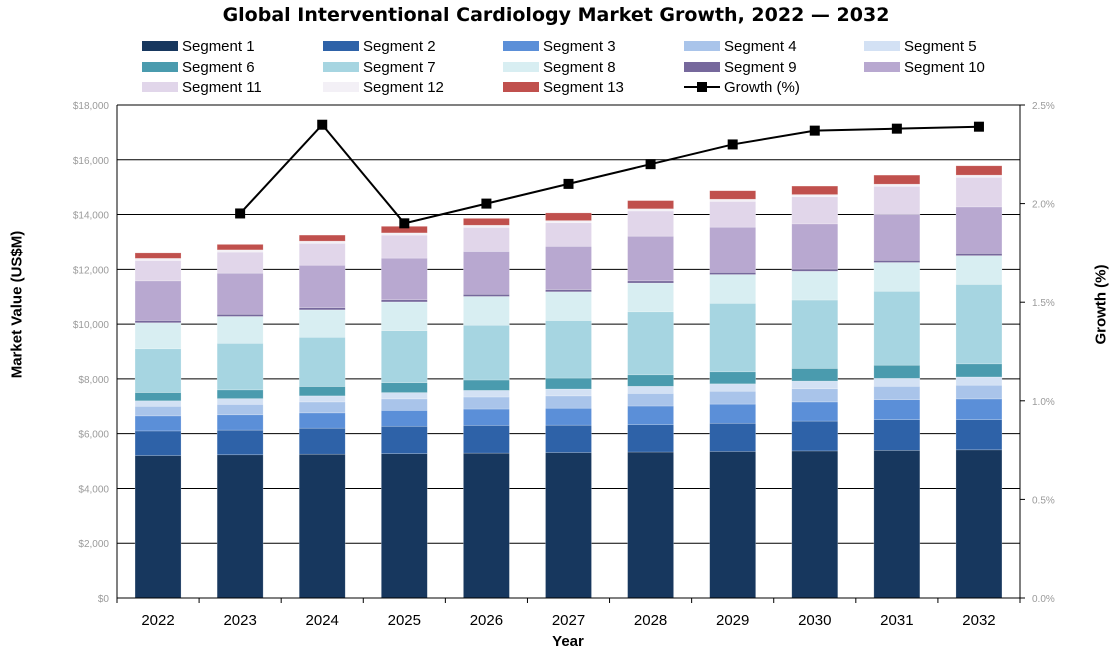 This screenshot has height=655, width=1112. What do you see at coordinates (379, 68) in the screenshot?
I see `legend-item: Segment 7` at bounding box center [379, 68].